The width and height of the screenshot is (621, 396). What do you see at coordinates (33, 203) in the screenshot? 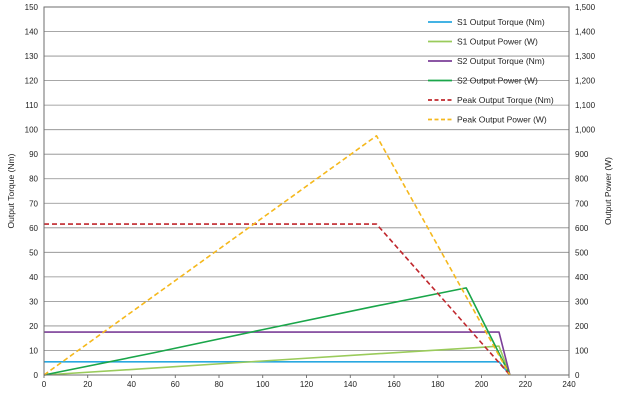
I see `y-left-tick-label: 70` at bounding box center [33, 203].